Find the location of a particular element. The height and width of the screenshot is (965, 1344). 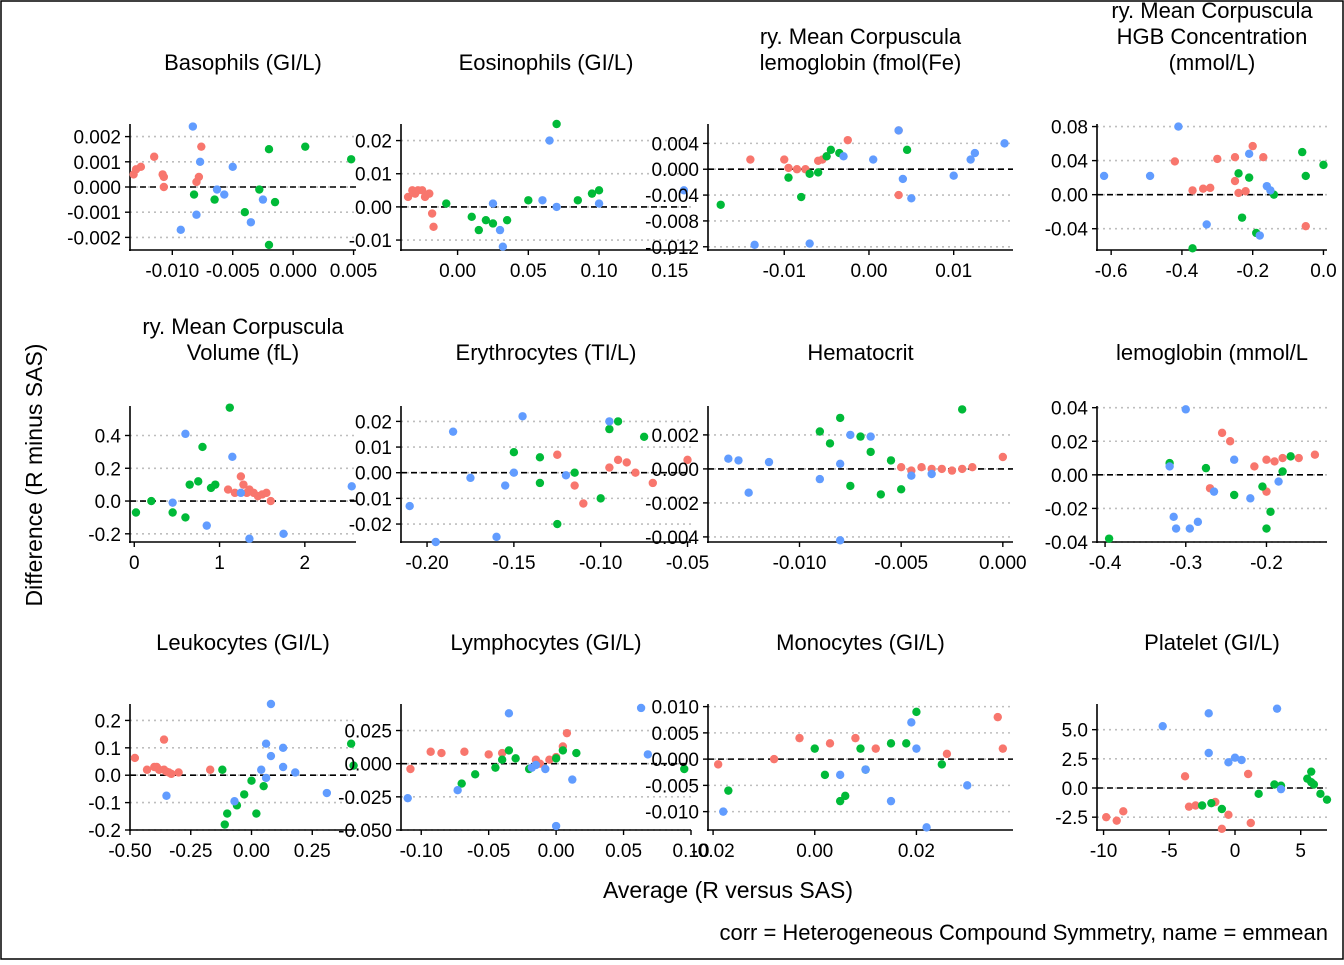

y-tick-label: -0.04 is located at coordinates (1067, 230).